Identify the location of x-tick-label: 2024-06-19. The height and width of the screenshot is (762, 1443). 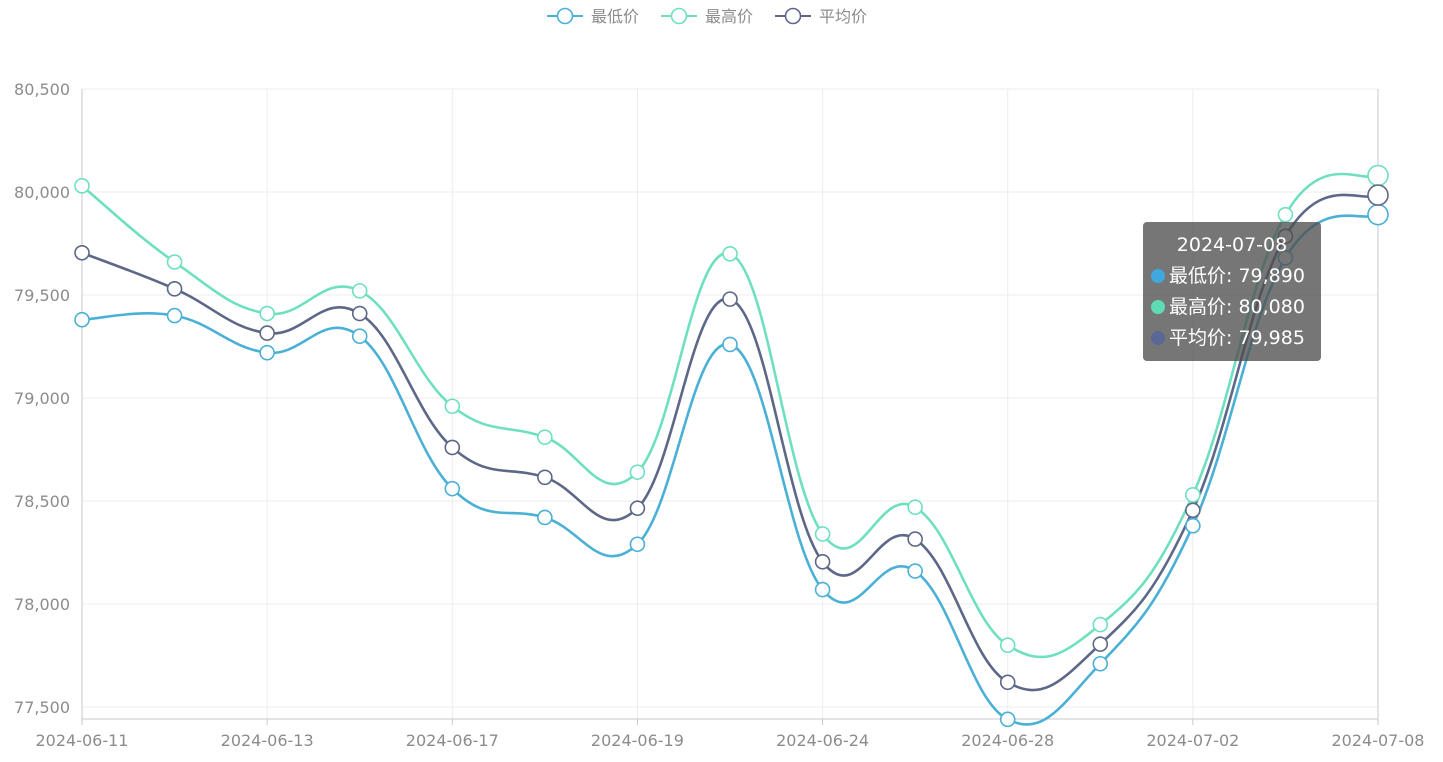
(637, 740).